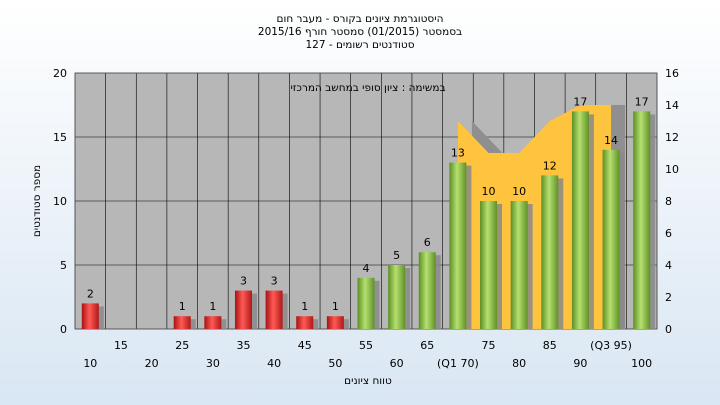  I want to click on value-label: 14, so click(611, 140).